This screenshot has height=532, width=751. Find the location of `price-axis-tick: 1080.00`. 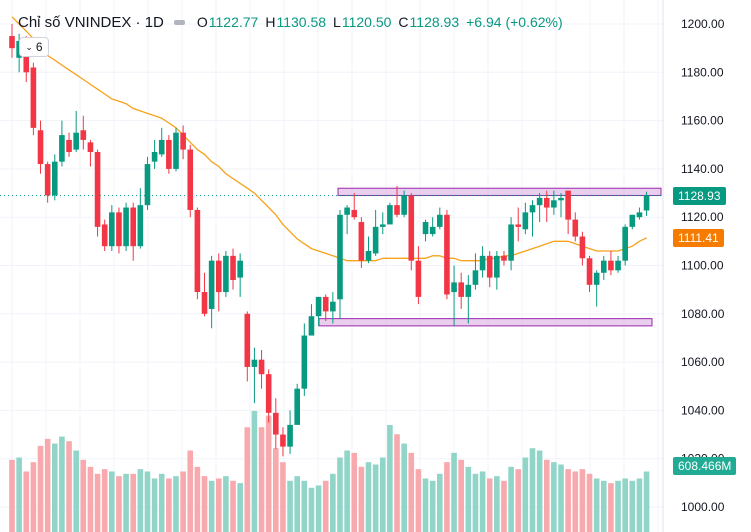

price-axis-tick: 1080.00 is located at coordinates (703, 314).